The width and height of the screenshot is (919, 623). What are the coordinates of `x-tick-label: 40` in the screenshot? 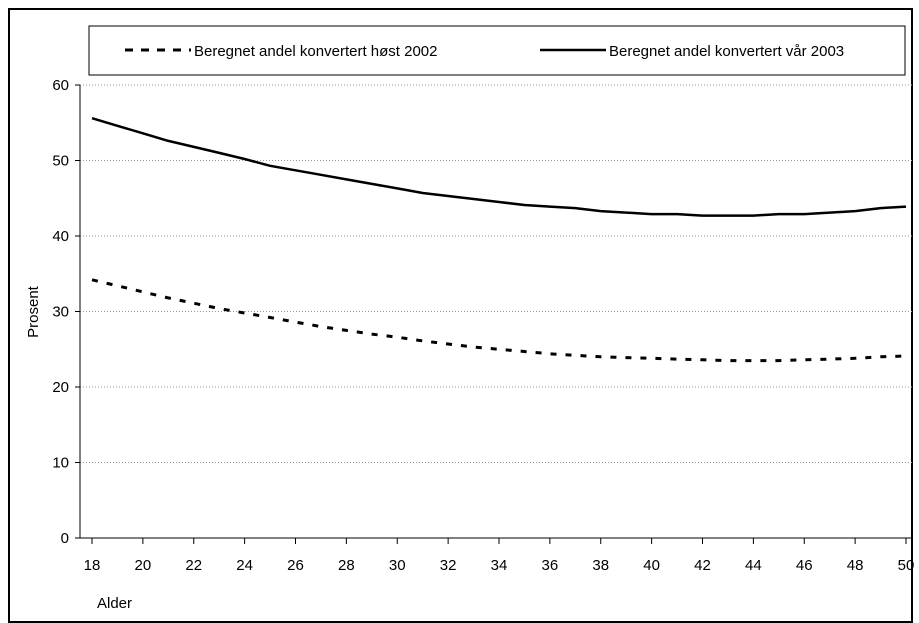 It's located at (651, 565).